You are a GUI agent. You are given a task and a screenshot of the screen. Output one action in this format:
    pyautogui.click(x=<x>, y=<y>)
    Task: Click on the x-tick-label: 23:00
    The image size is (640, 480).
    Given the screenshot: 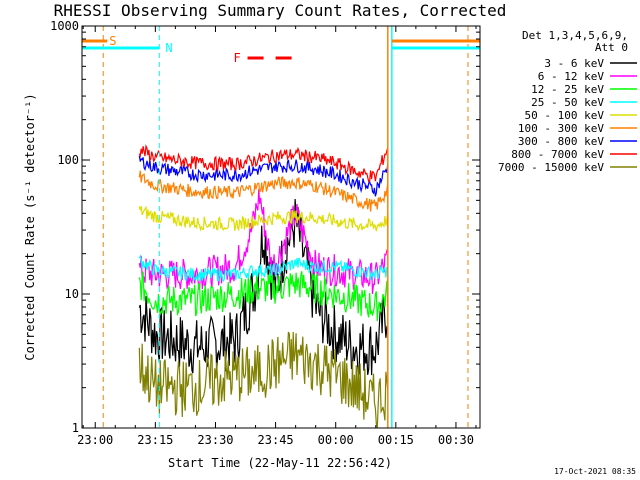 What is the action you would take?
    pyautogui.click(x=95, y=440)
    